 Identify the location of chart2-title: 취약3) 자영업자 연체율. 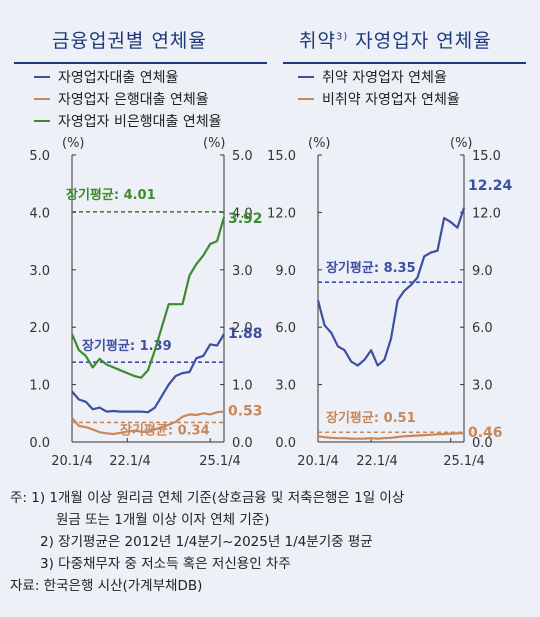
(395, 39).